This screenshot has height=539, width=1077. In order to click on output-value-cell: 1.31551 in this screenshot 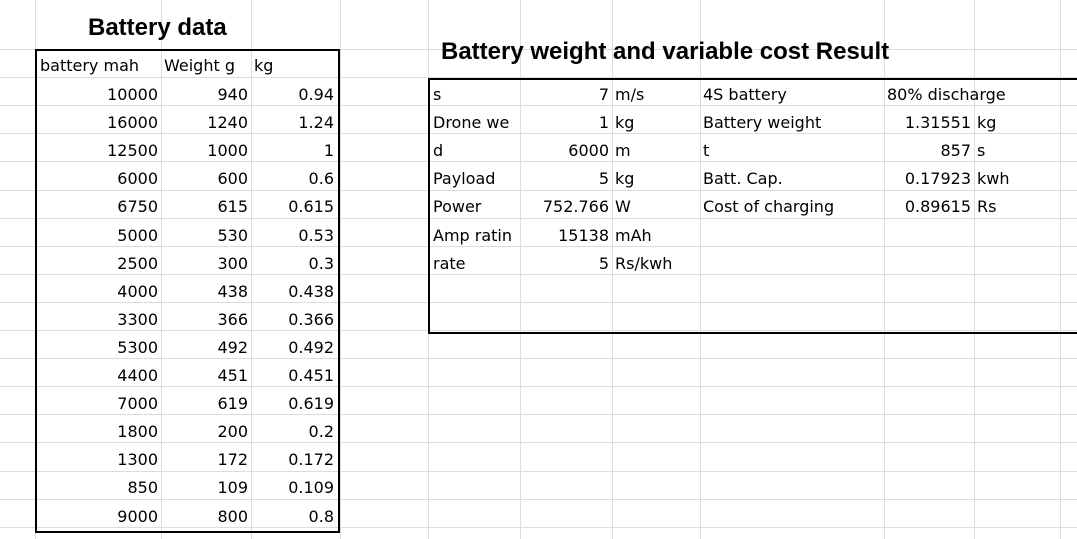, I will do `click(937, 122)`.